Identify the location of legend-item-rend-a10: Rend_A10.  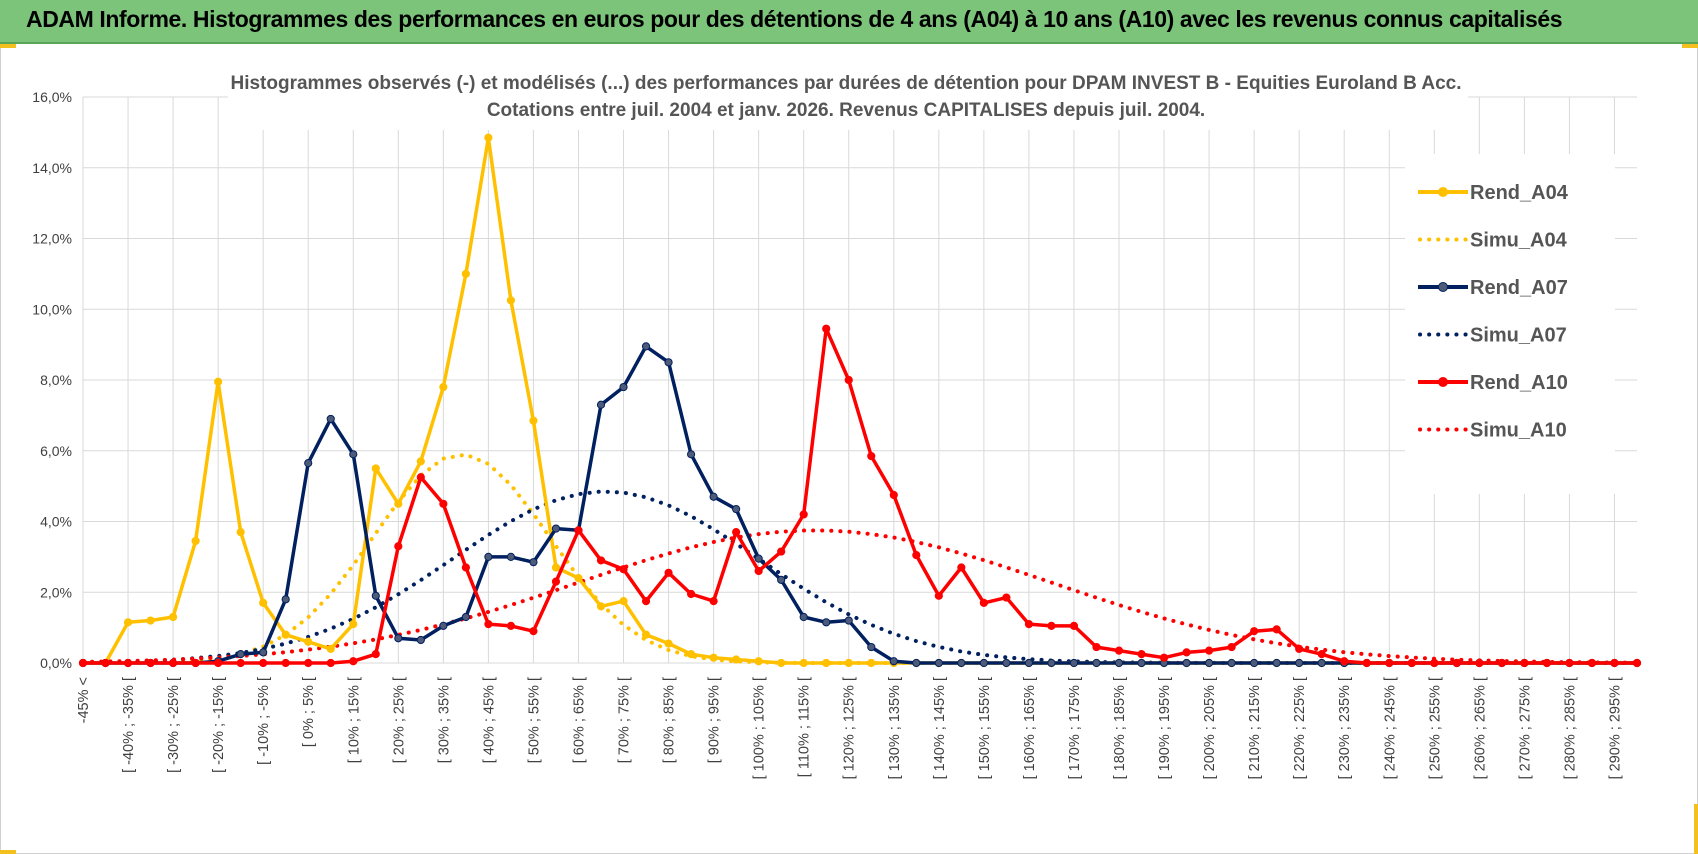
(1493, 383).